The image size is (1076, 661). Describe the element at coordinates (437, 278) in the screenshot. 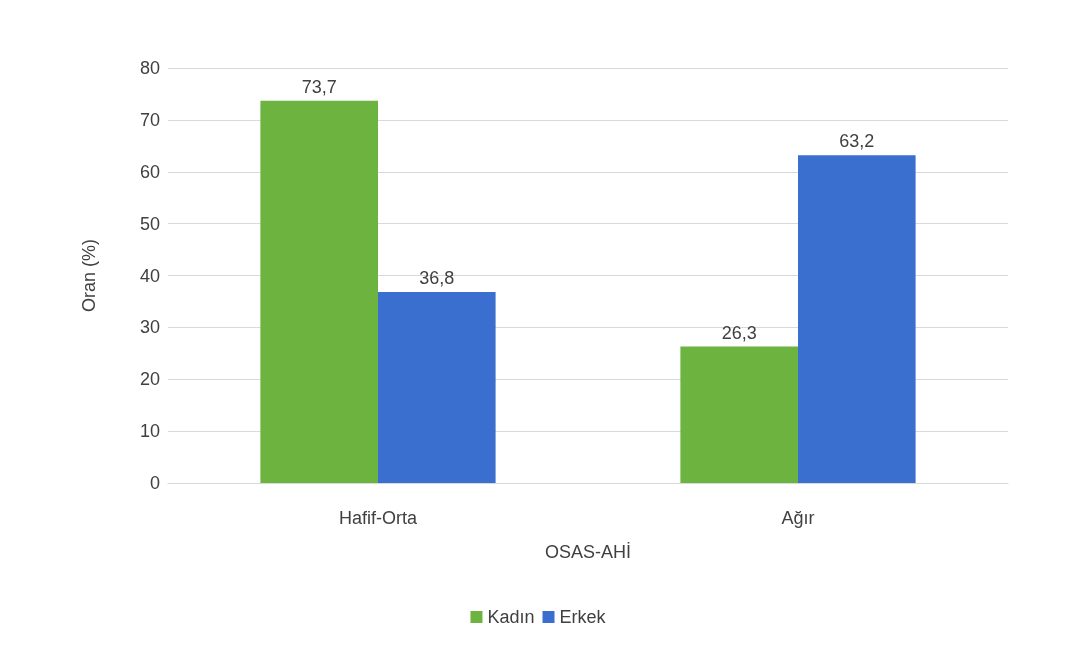

I see `data-label: 36,8` at that location.